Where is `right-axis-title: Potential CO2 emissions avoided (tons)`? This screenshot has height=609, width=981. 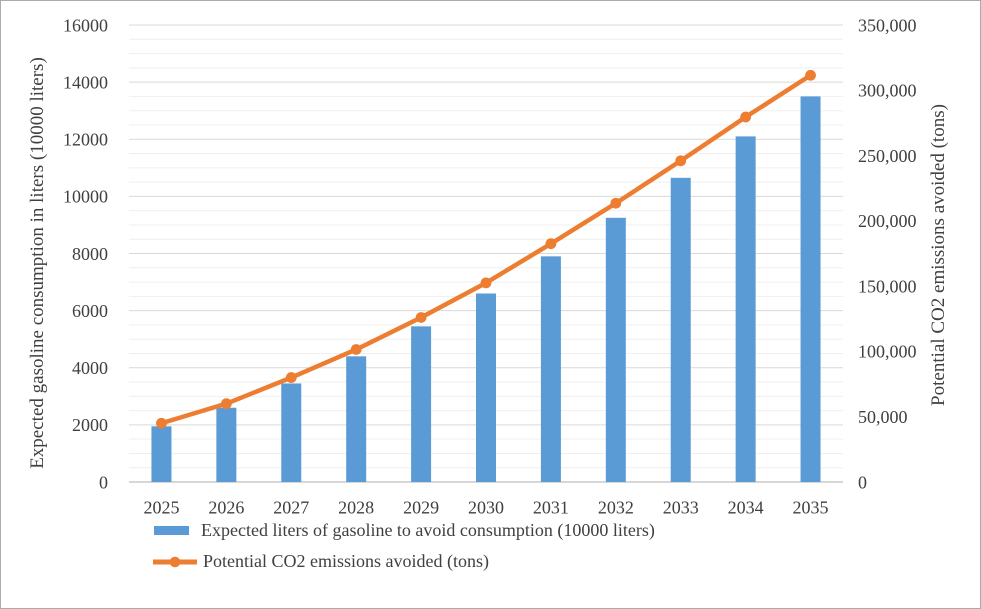
right-axis-title: Potential CO2 emissions avoided (tons) is located at coordinates (938, 255).